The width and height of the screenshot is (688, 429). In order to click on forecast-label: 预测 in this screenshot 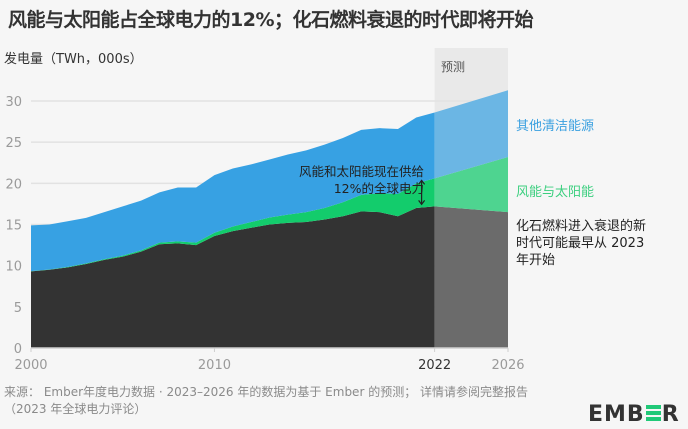, I will do `click(453, 67)`.